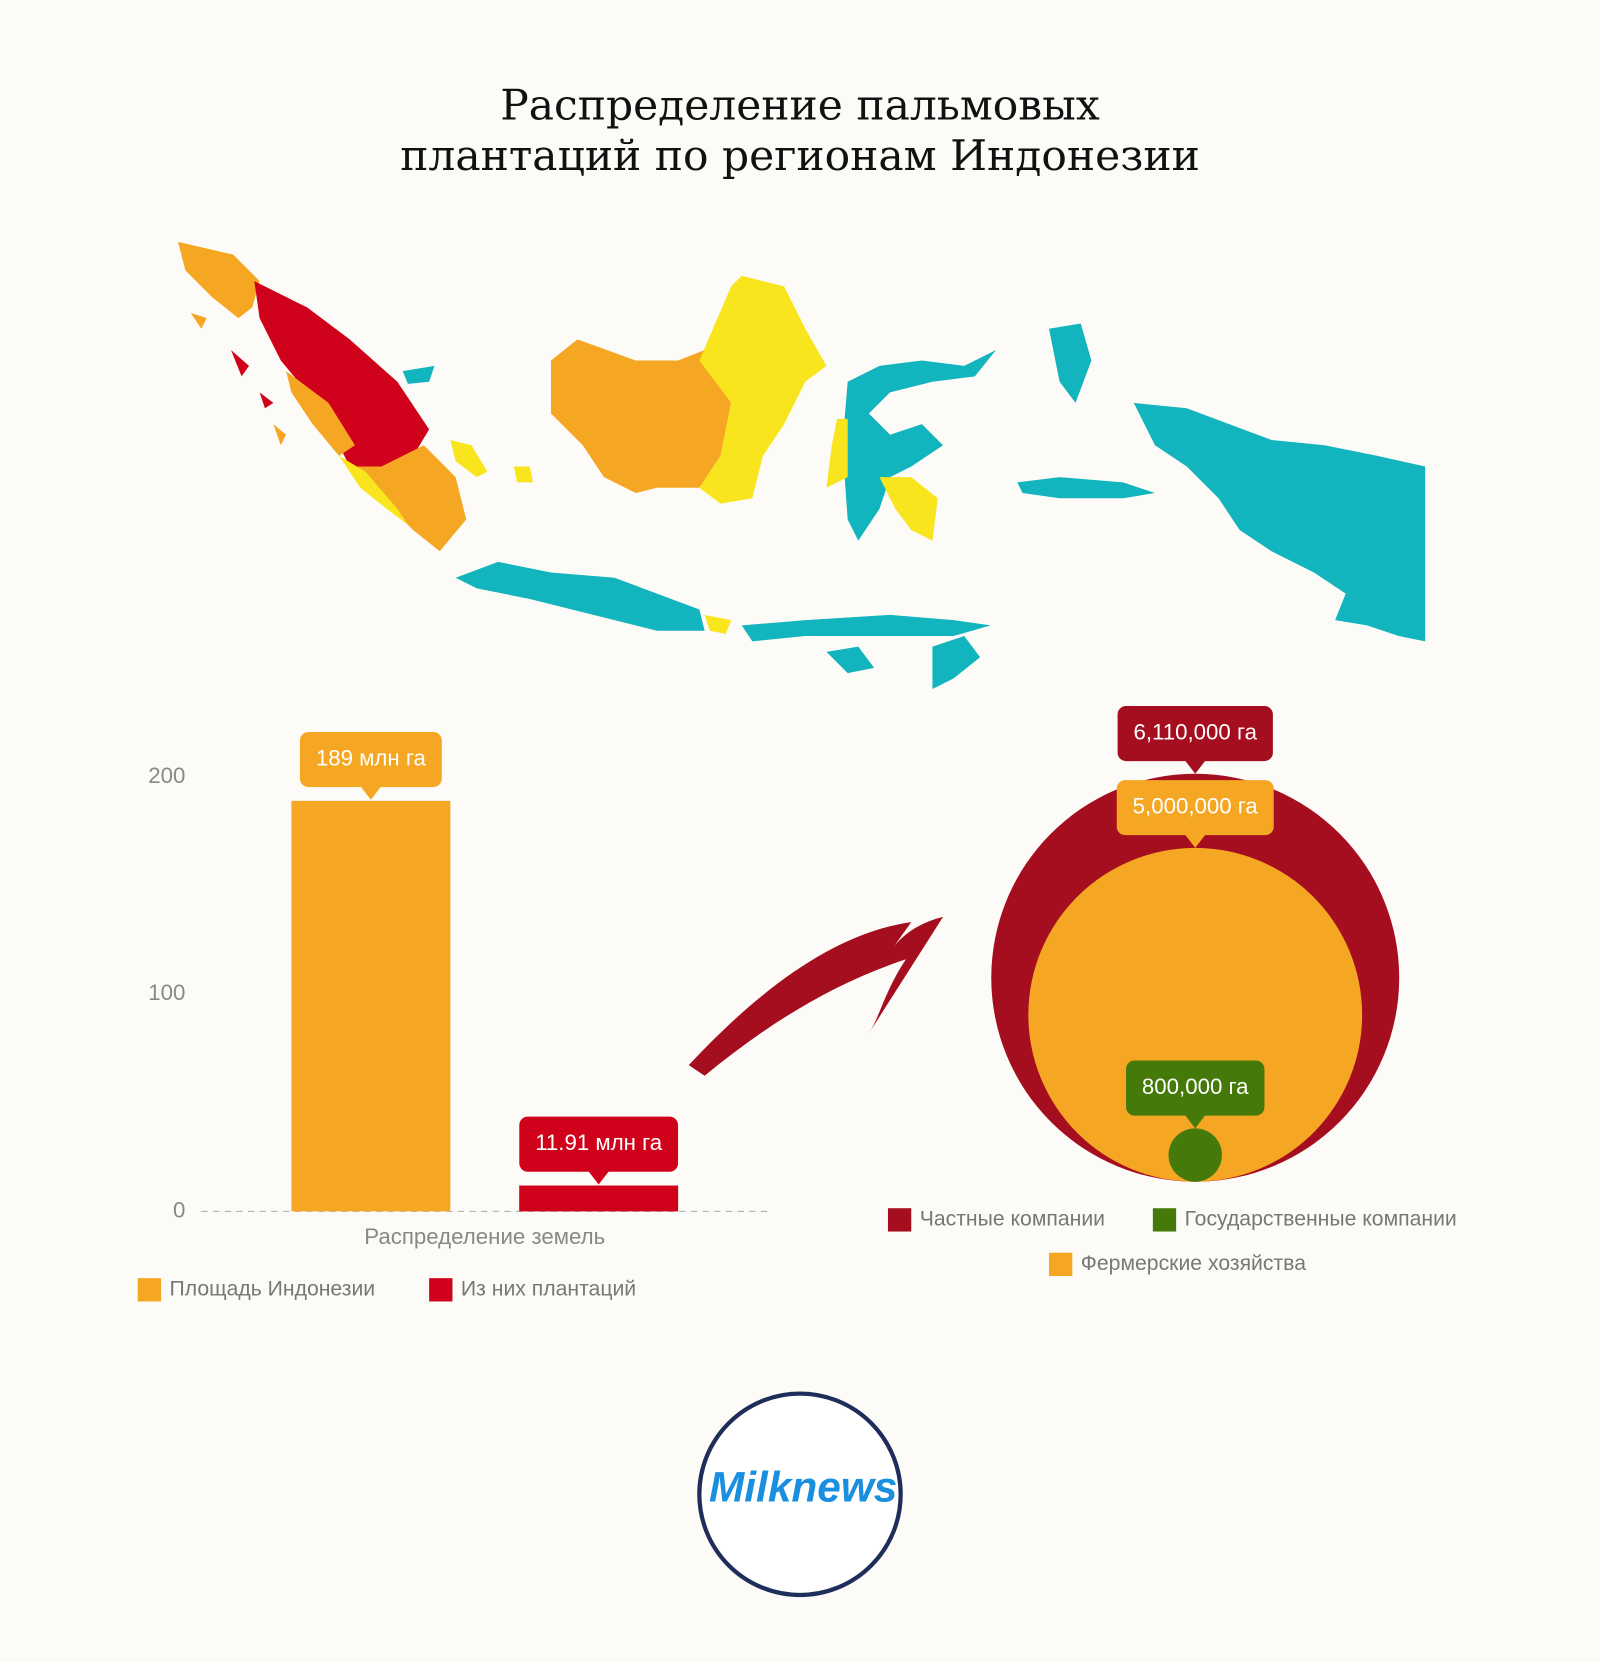  What do you see at coordinates (1193, 1263) in the screenshot?
I see `legend-label: Фермерские хозяйства` at bounding box center [1193, 1263].